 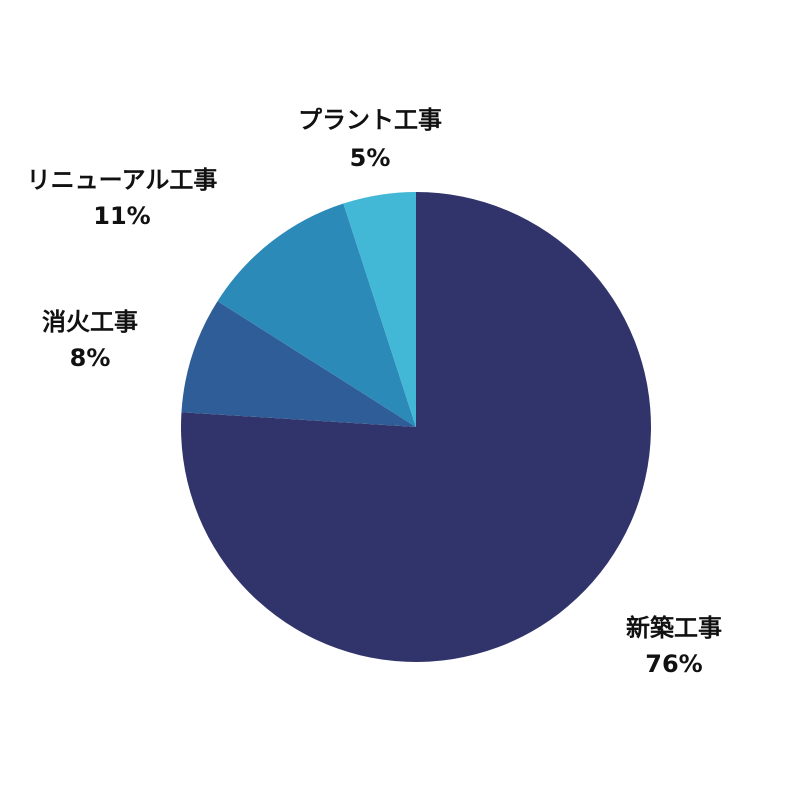 What do you see at coordinates (370, 120) in the screenshot?
I see `slice-label-4: プラント工事` at bounding box center [370, 120].